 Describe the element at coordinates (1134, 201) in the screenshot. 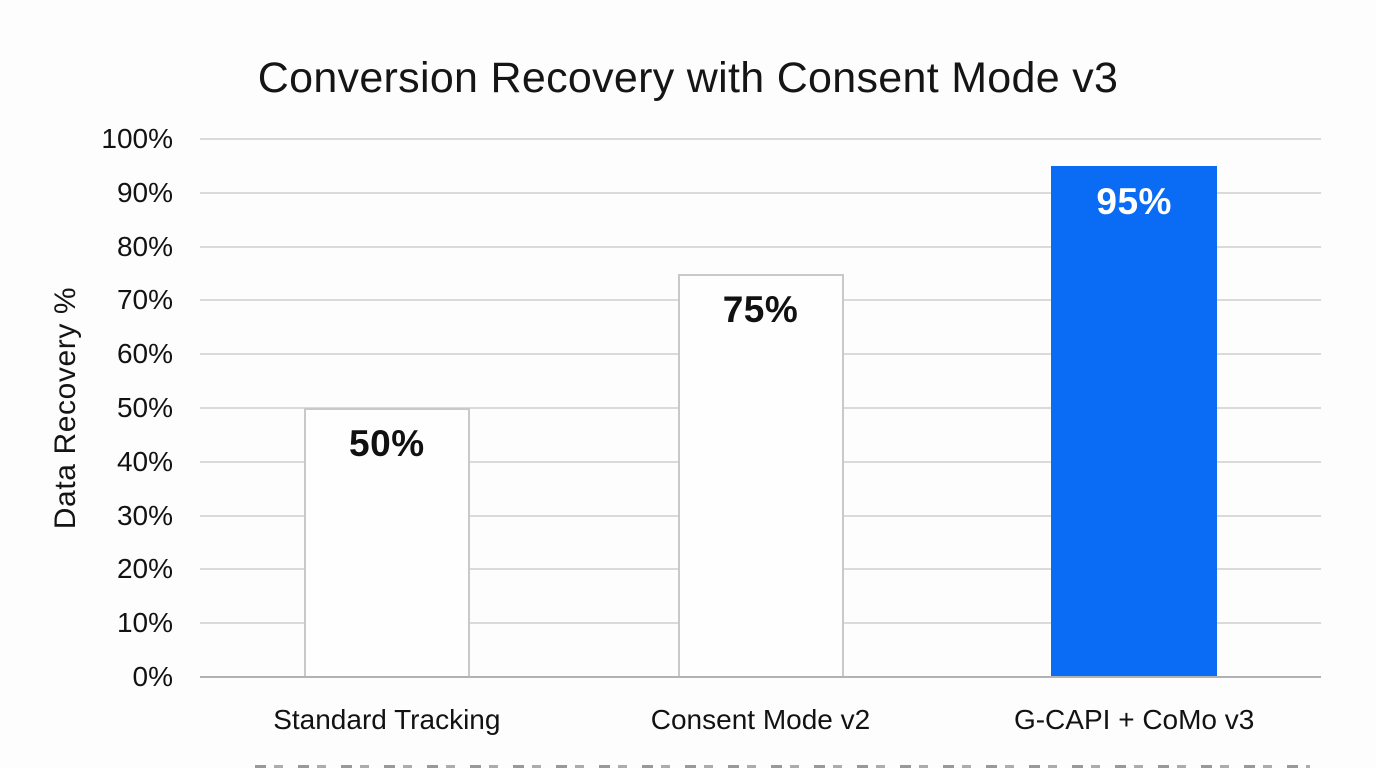

I see `bar-value-label: 95%` at that location.